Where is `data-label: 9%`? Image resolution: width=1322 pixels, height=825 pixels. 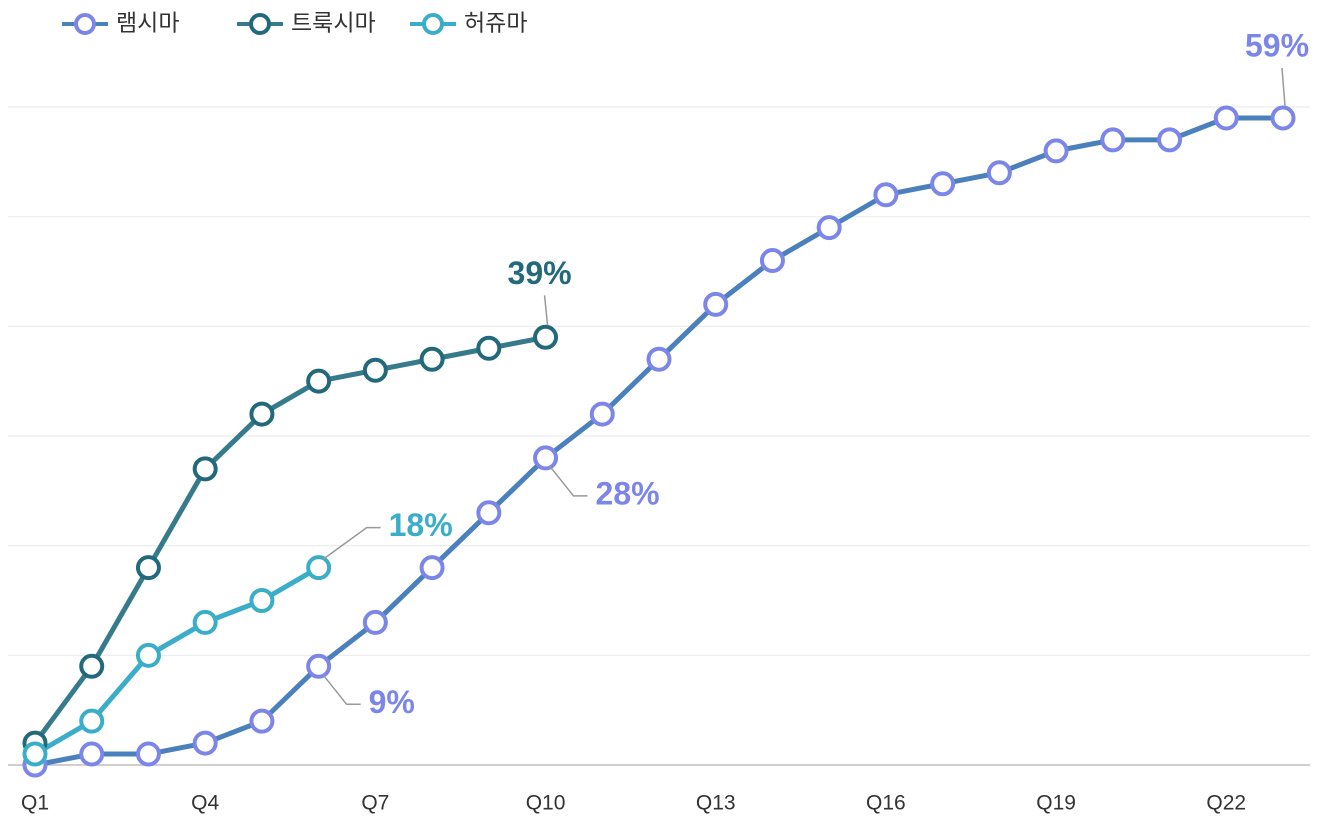 data-label: 9% is located at coordinates (392, 702).